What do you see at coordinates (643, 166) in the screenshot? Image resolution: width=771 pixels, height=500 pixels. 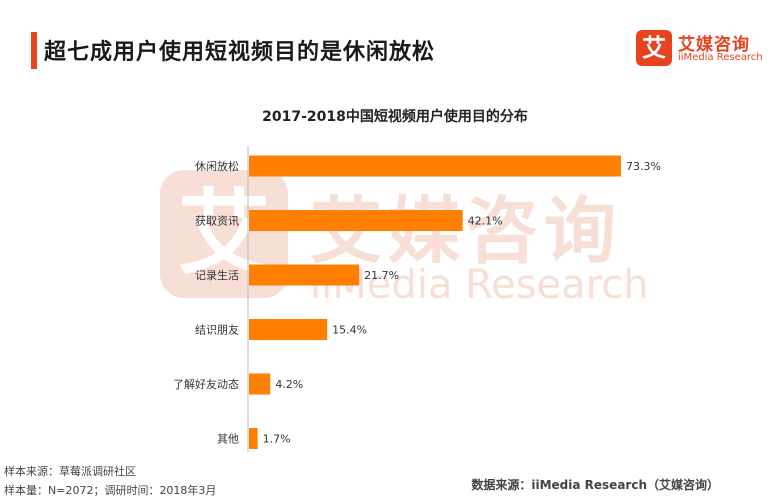 I see `value-label: 73.3%` at bounding box center [643, 166].